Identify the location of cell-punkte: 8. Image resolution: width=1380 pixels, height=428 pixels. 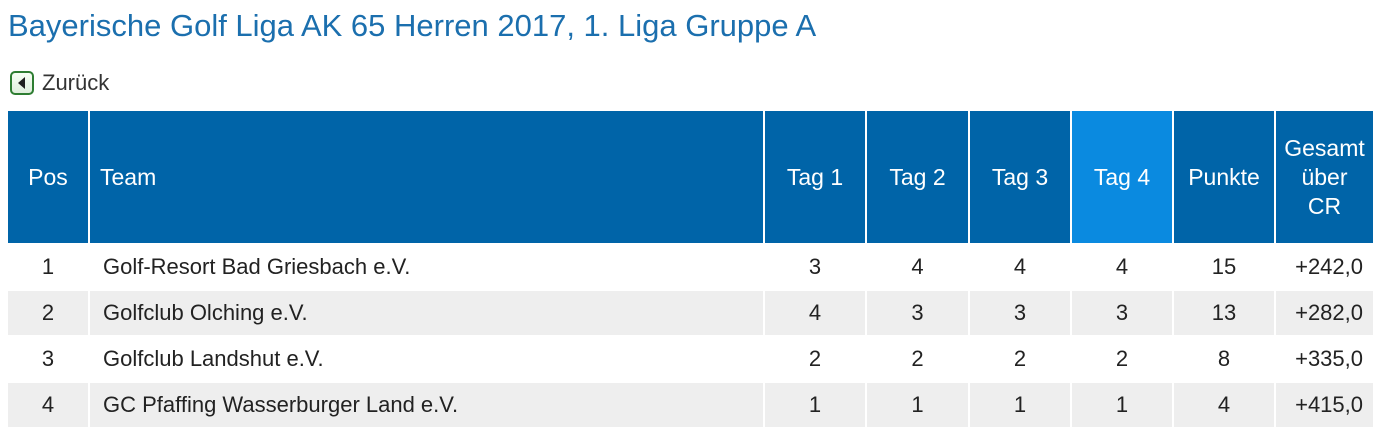
(1223, 358).